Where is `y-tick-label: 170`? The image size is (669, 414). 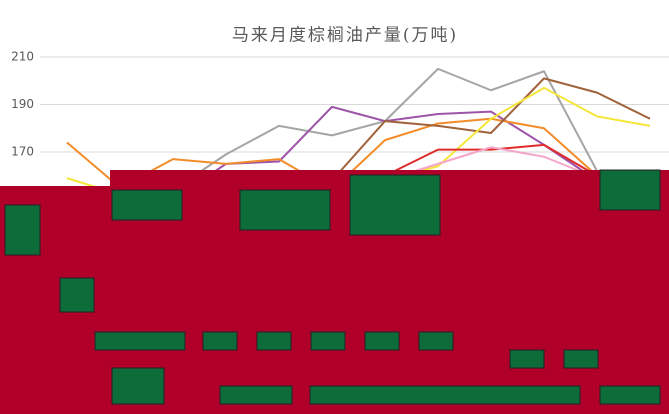
y-tick-label: 170 is located at coordinates (22, 152).